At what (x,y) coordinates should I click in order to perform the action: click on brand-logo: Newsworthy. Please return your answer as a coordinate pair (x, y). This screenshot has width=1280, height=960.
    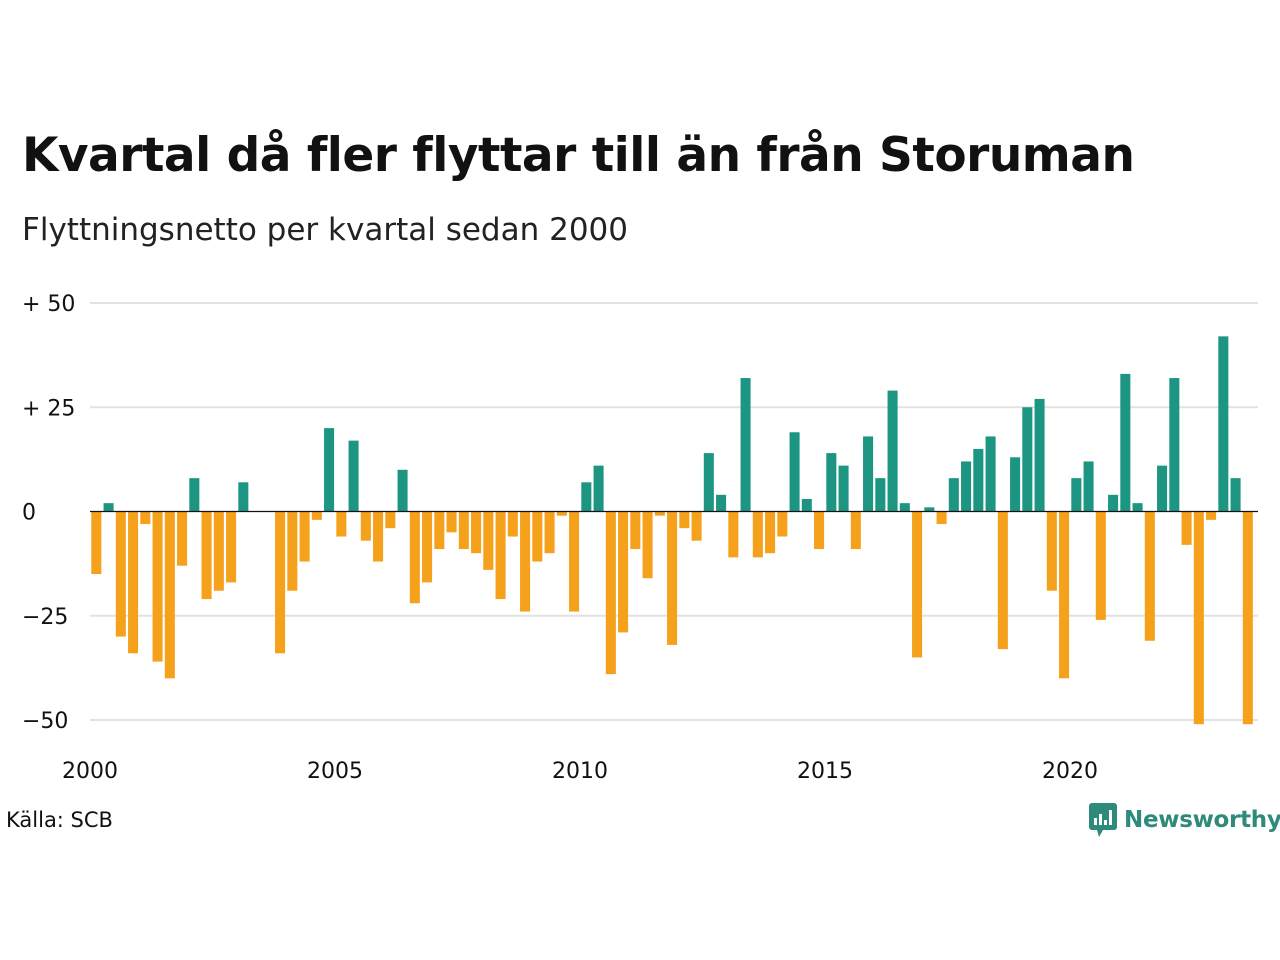
    Looking at the image, I should click on (1184, 820).